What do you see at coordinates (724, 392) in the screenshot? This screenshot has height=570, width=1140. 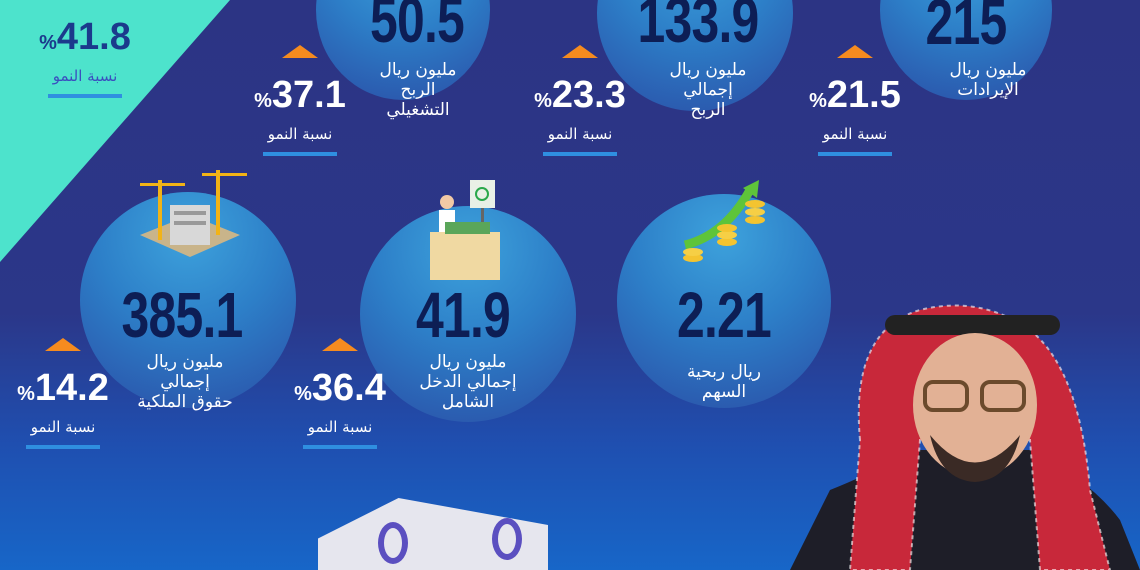 I see `unit-line: السهم` at bounding box center [724, 392].